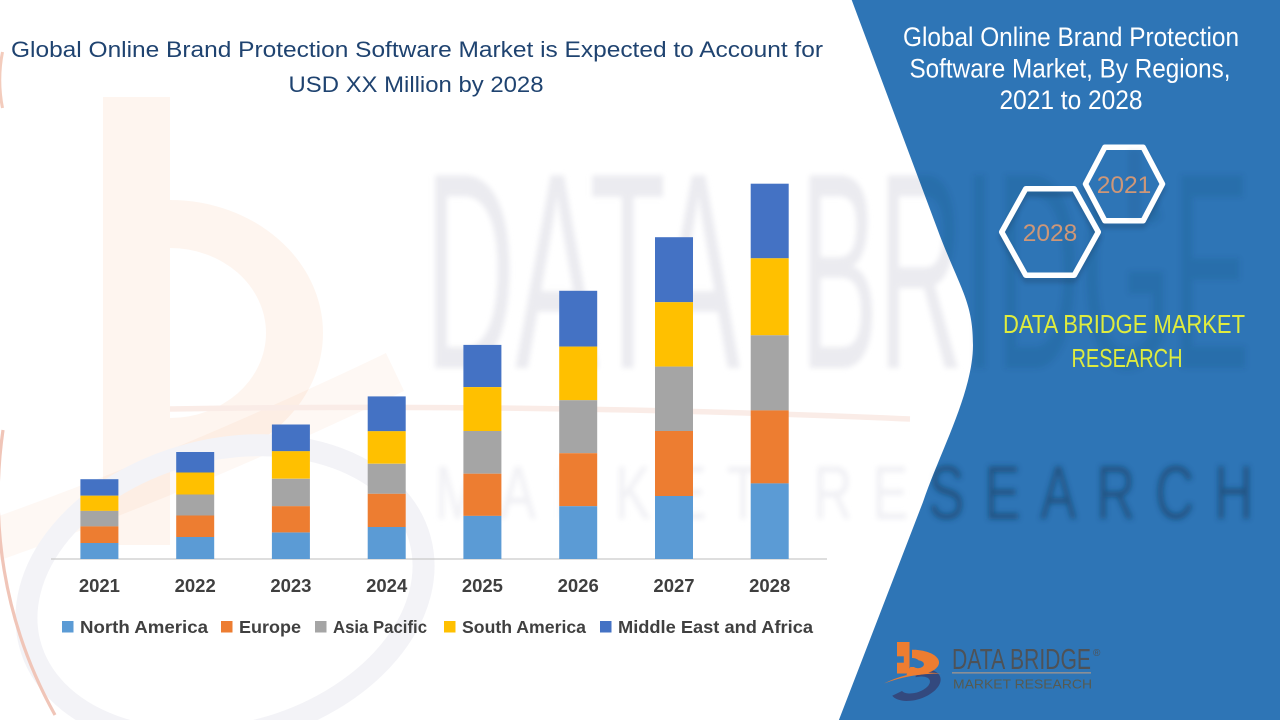 This screenshot has height=725, width=1280. What do you see at coordinates (1127, 358) in the screenshot?
I see `svg-text: RESEARCH` at bounding box center [1127, 358].